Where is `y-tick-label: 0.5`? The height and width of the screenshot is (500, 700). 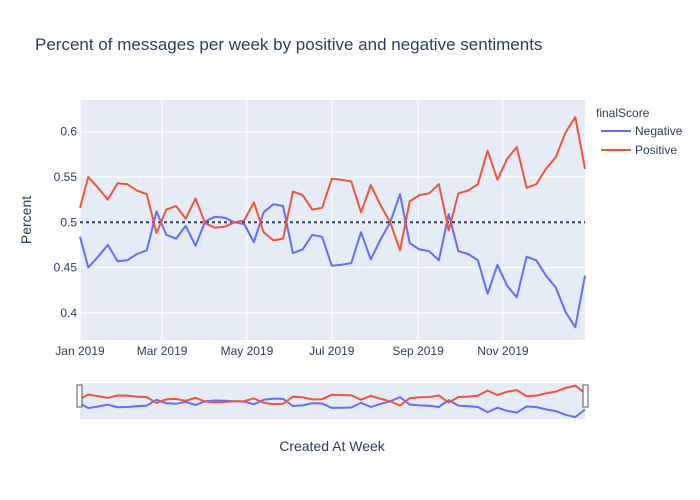 y-tick-label: 0.5 is located at coordinates (68, 222).